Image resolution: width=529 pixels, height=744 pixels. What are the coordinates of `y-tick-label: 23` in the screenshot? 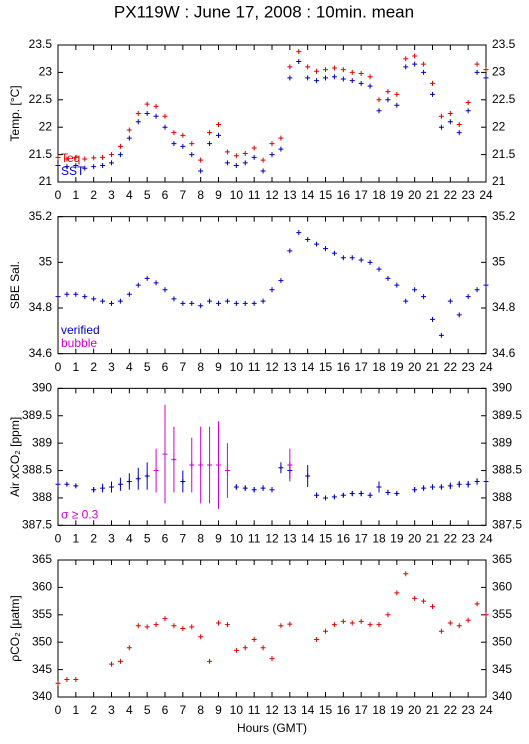 It's located at (46, 72).